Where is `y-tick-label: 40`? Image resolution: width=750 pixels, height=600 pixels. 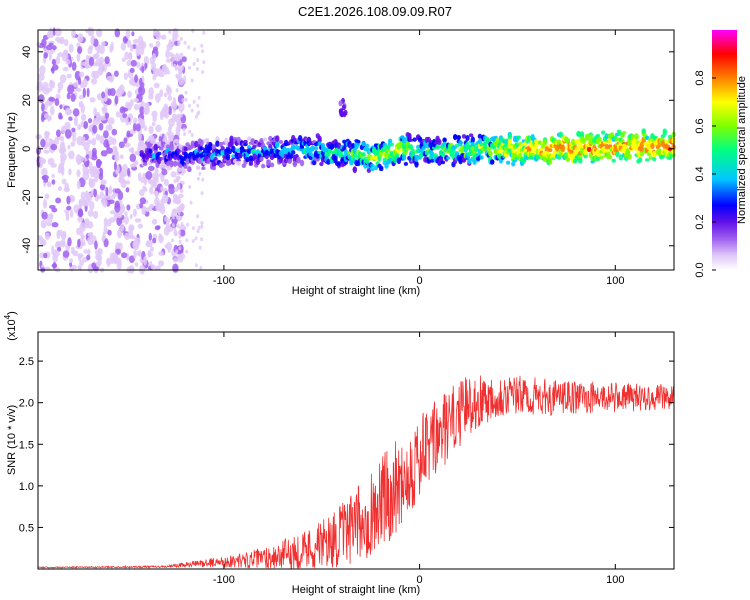 y-tick-label: 40 is located at coordinates (27, 52).